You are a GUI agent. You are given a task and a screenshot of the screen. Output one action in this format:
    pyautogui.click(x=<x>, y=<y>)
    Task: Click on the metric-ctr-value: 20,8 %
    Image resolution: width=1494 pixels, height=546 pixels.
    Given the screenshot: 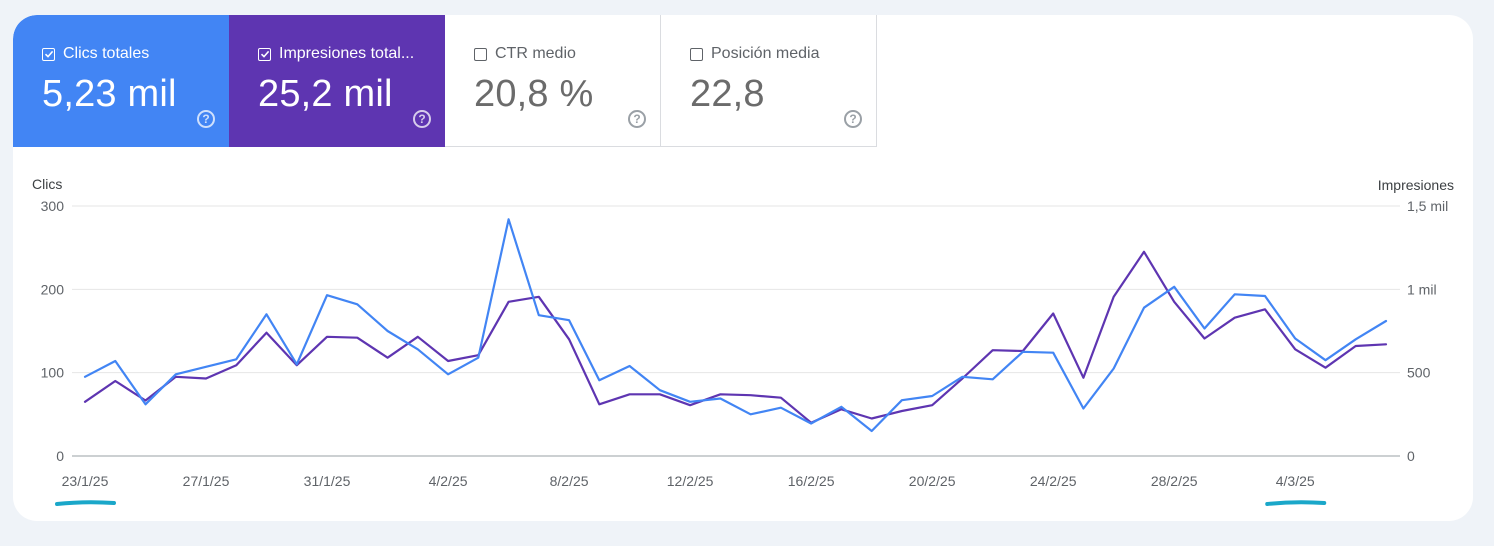 What is the action you would take?
    pyautogui.click(x=534, y=94)
    